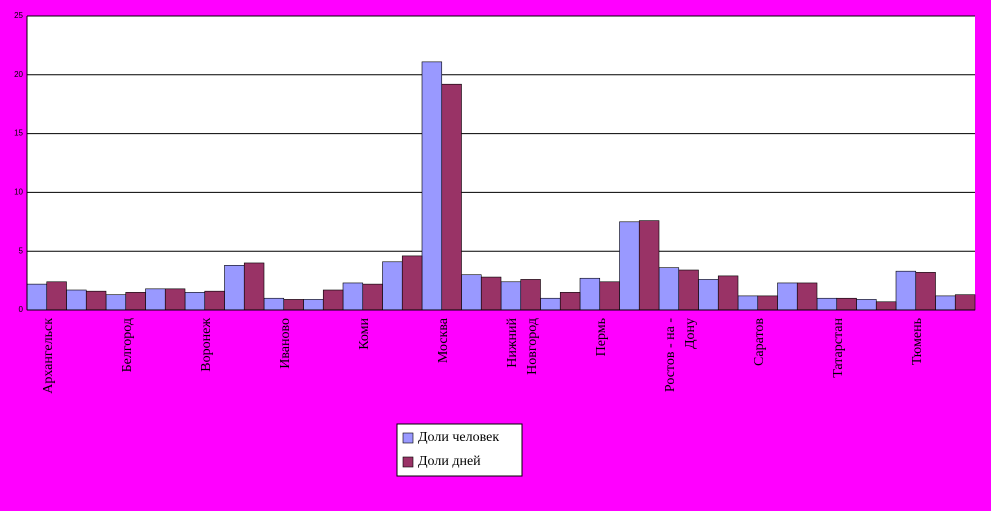 The width and height of the screenshot is (991, 511). What do you see at coordinates (680, 355) in the screenshot?
I see `x-tick-label: Ростов - на - Дону` at bounding box center [680, 355].